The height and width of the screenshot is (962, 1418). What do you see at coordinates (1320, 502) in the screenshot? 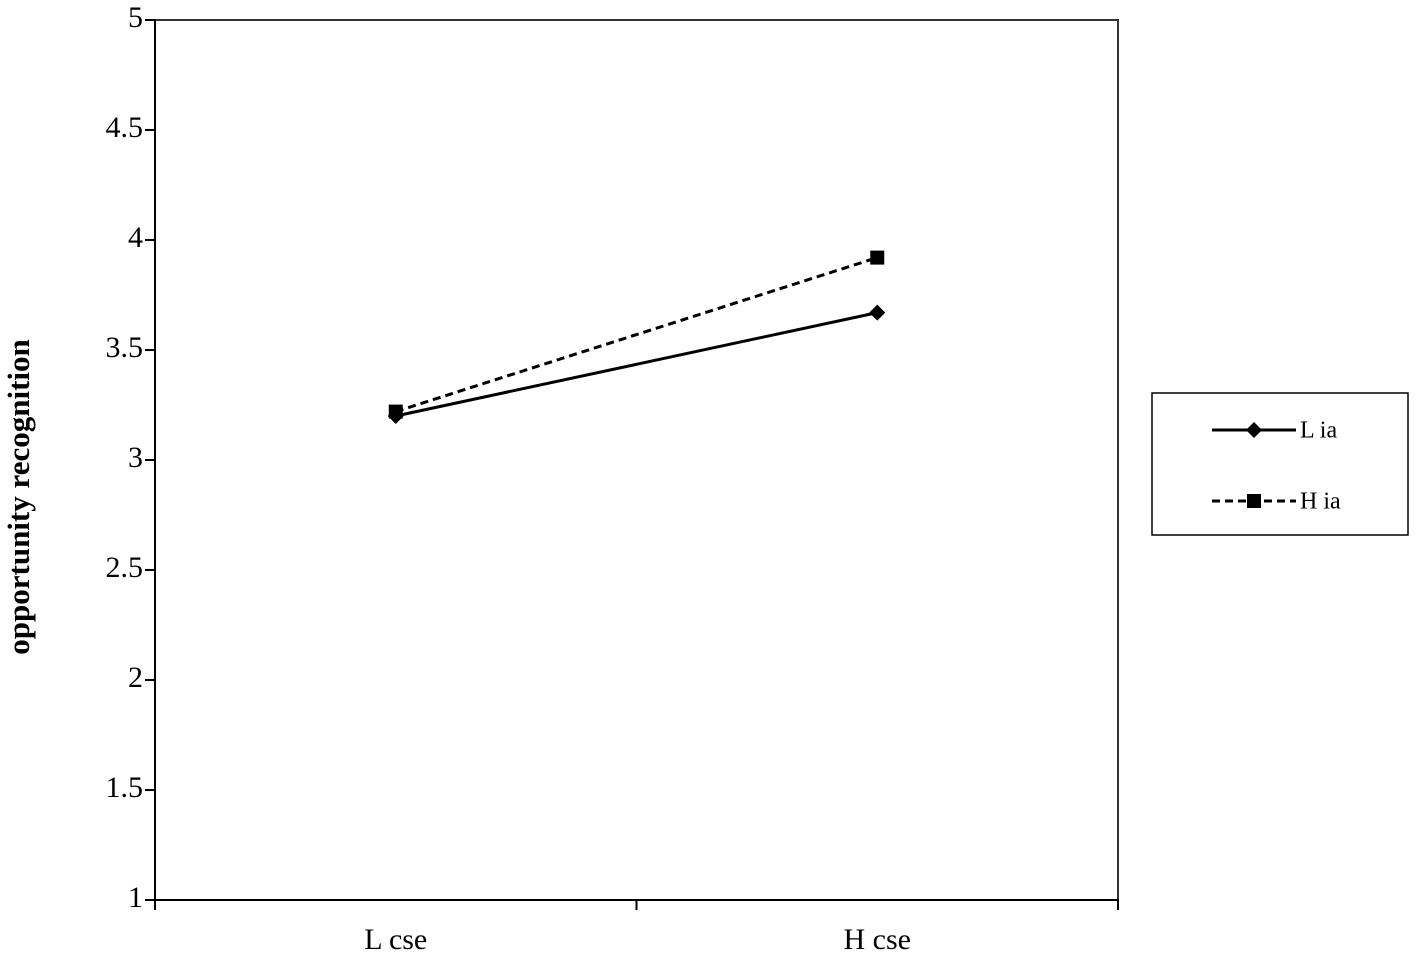
I see `legend-label: H ia` at bounding box center [1320, 502].